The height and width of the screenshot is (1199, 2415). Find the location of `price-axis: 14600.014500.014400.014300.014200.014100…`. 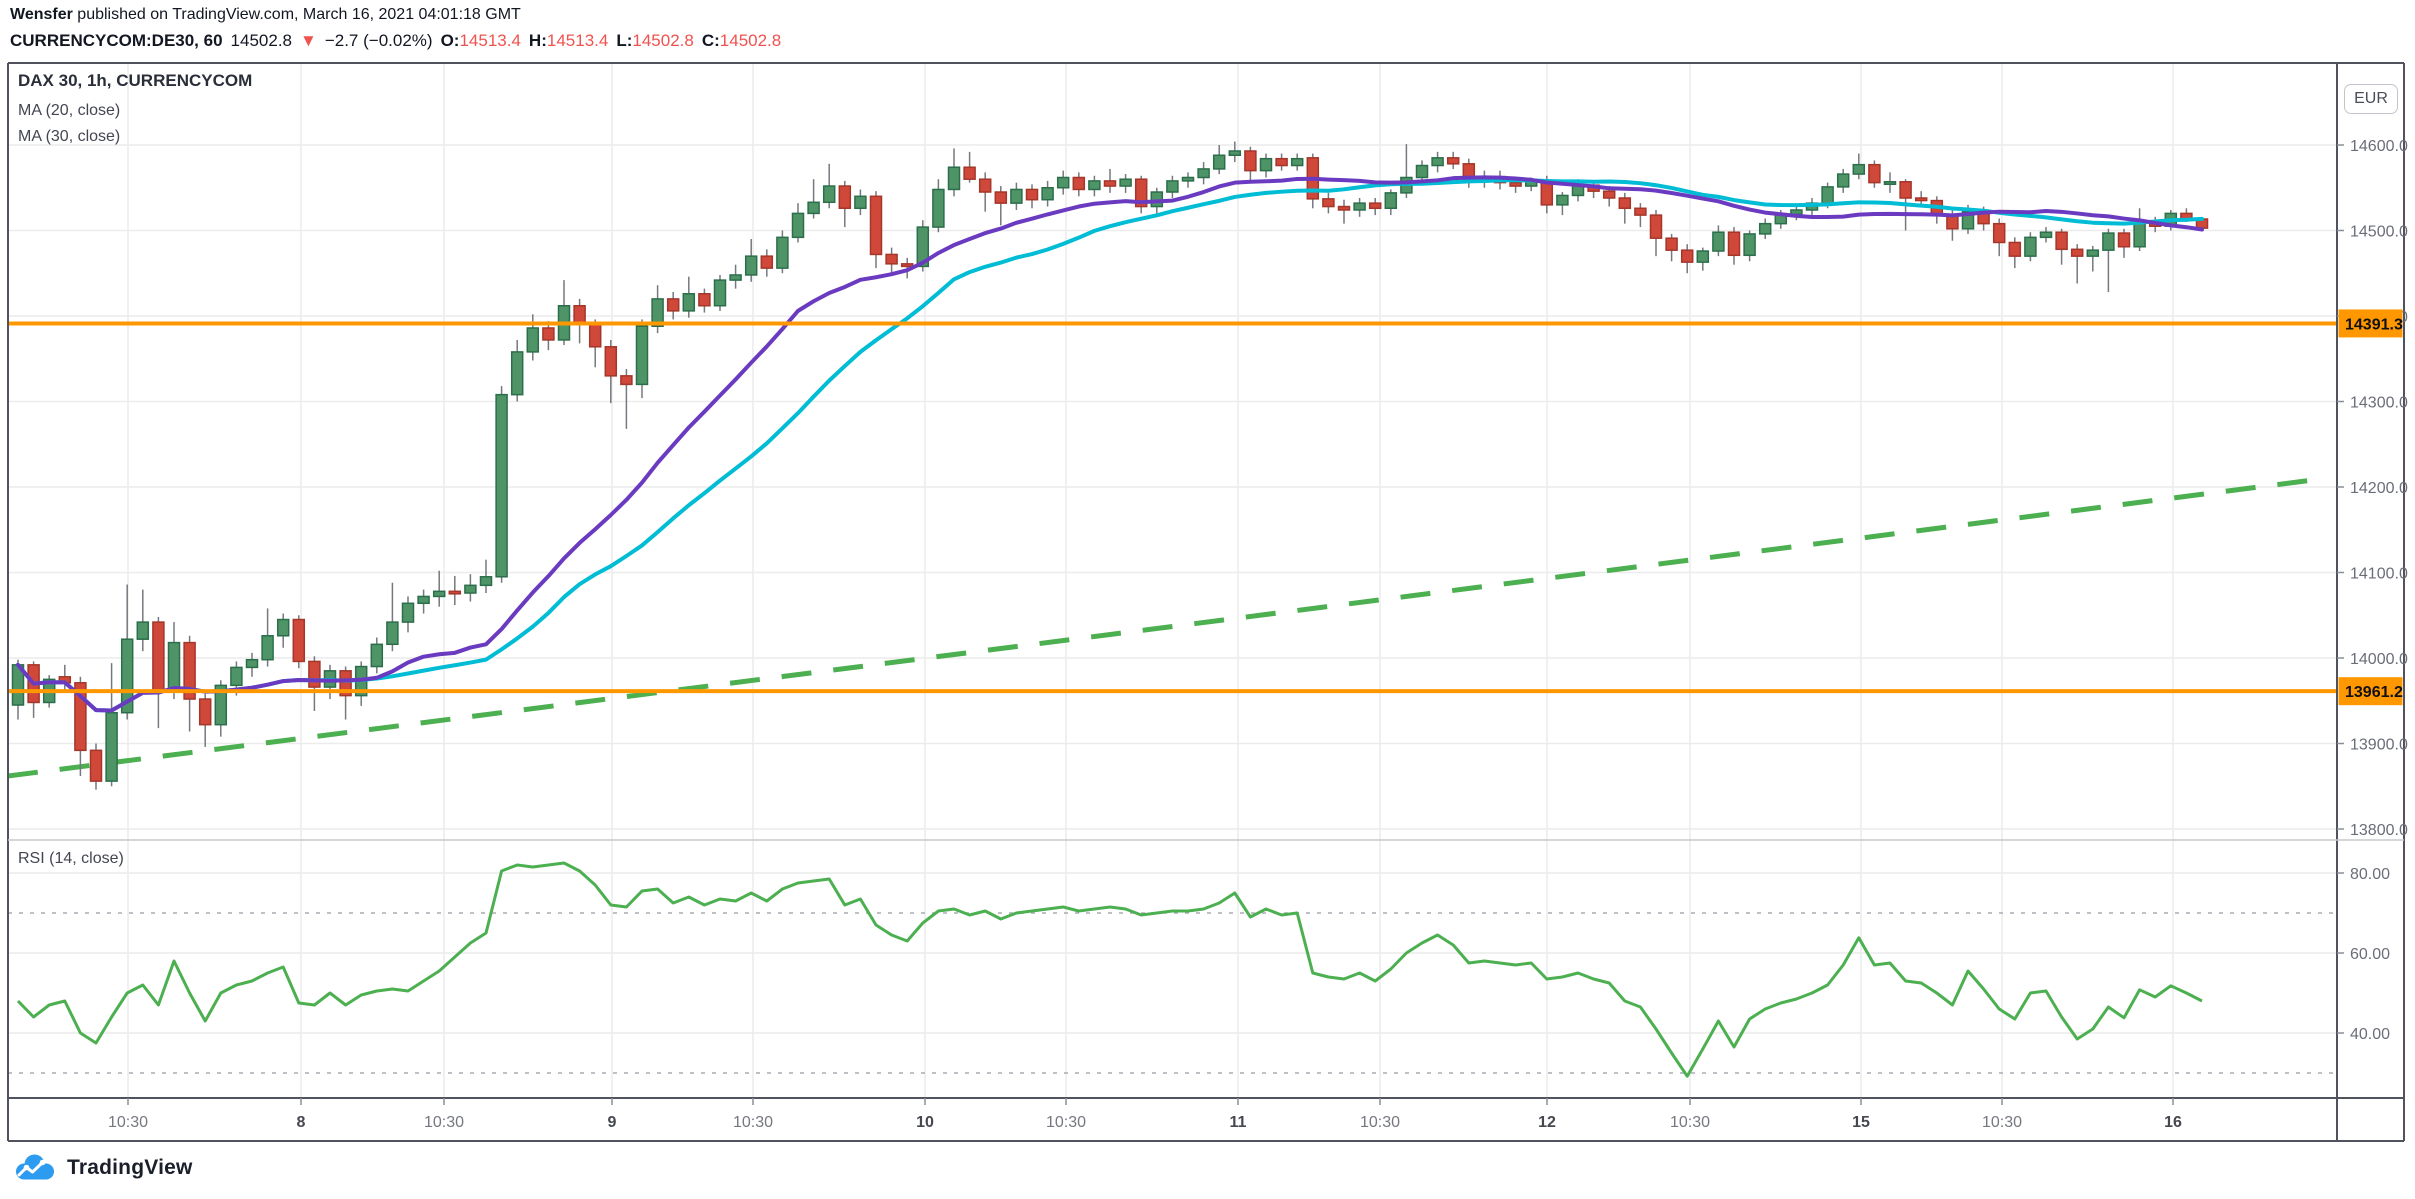

price-axis: 14600.014500.014400.014300.014200.014100… is located at coordinates (2372, 590).